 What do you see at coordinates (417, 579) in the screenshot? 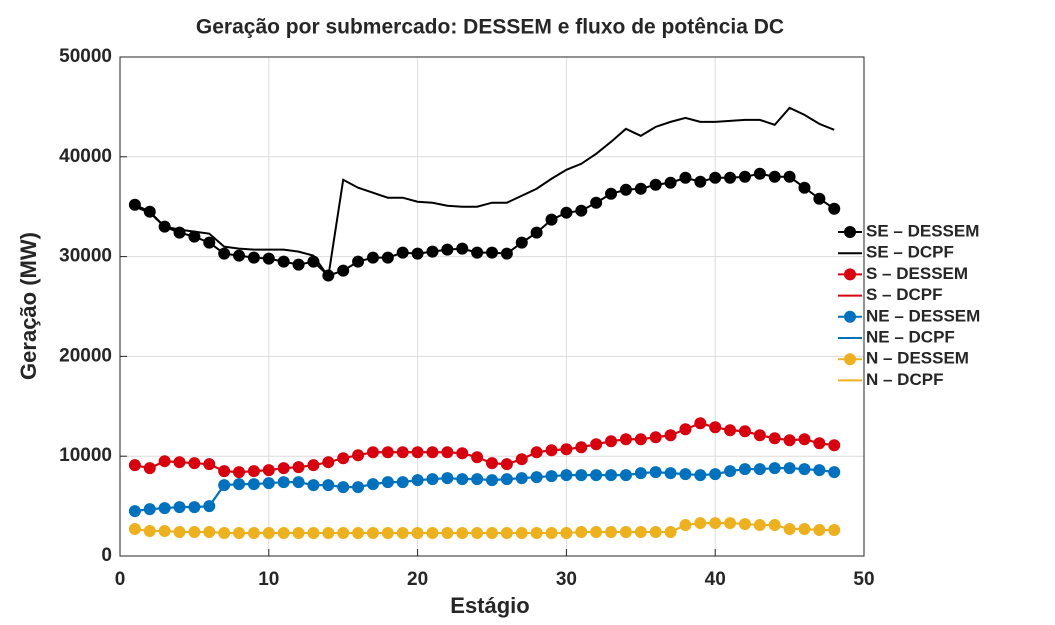
I see `x-tick-label: 20` at bounding box center [417, 579].